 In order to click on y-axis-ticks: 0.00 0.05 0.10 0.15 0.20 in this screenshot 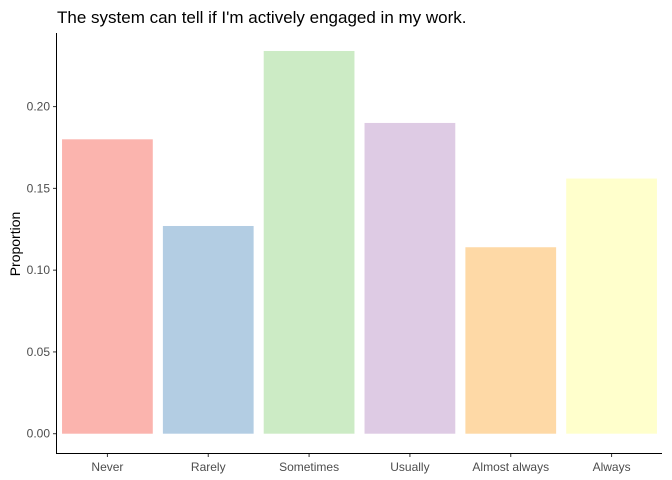, I will do `click(42, 270)`.